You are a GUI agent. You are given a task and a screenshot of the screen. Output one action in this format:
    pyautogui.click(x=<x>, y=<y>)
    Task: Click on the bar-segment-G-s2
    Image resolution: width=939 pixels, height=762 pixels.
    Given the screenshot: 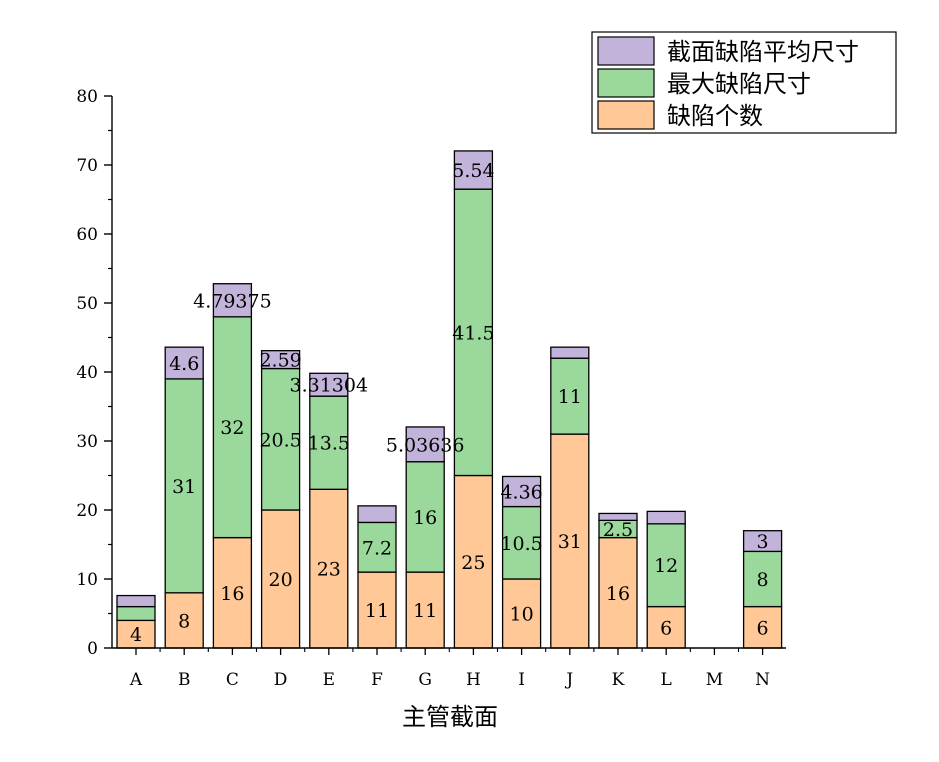 What is the action you would take?
    pyautogui.click(x=425, y=444)
    